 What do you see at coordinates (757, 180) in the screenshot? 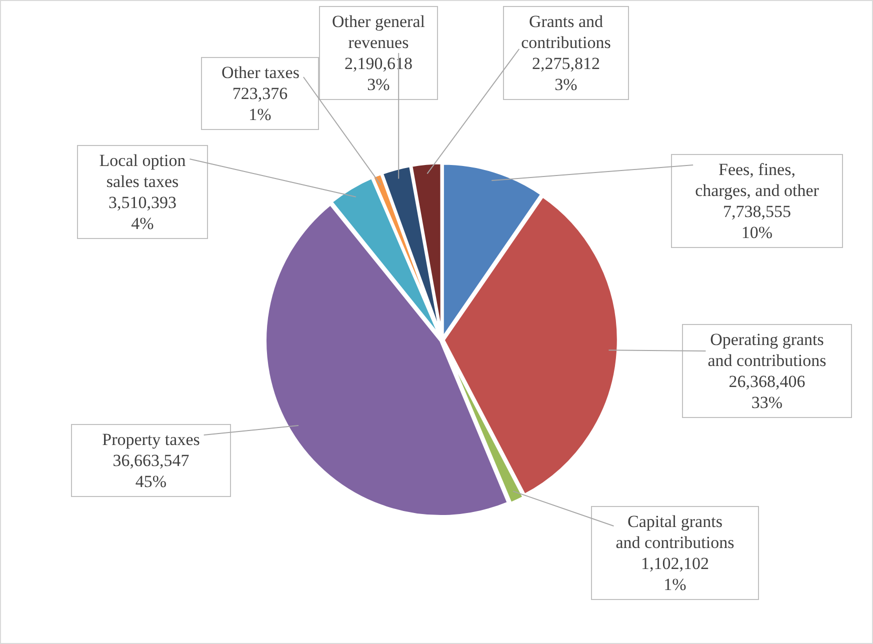
I see `slice-label: Fees, fines, charges, and other` at bounding box center [757, 180].